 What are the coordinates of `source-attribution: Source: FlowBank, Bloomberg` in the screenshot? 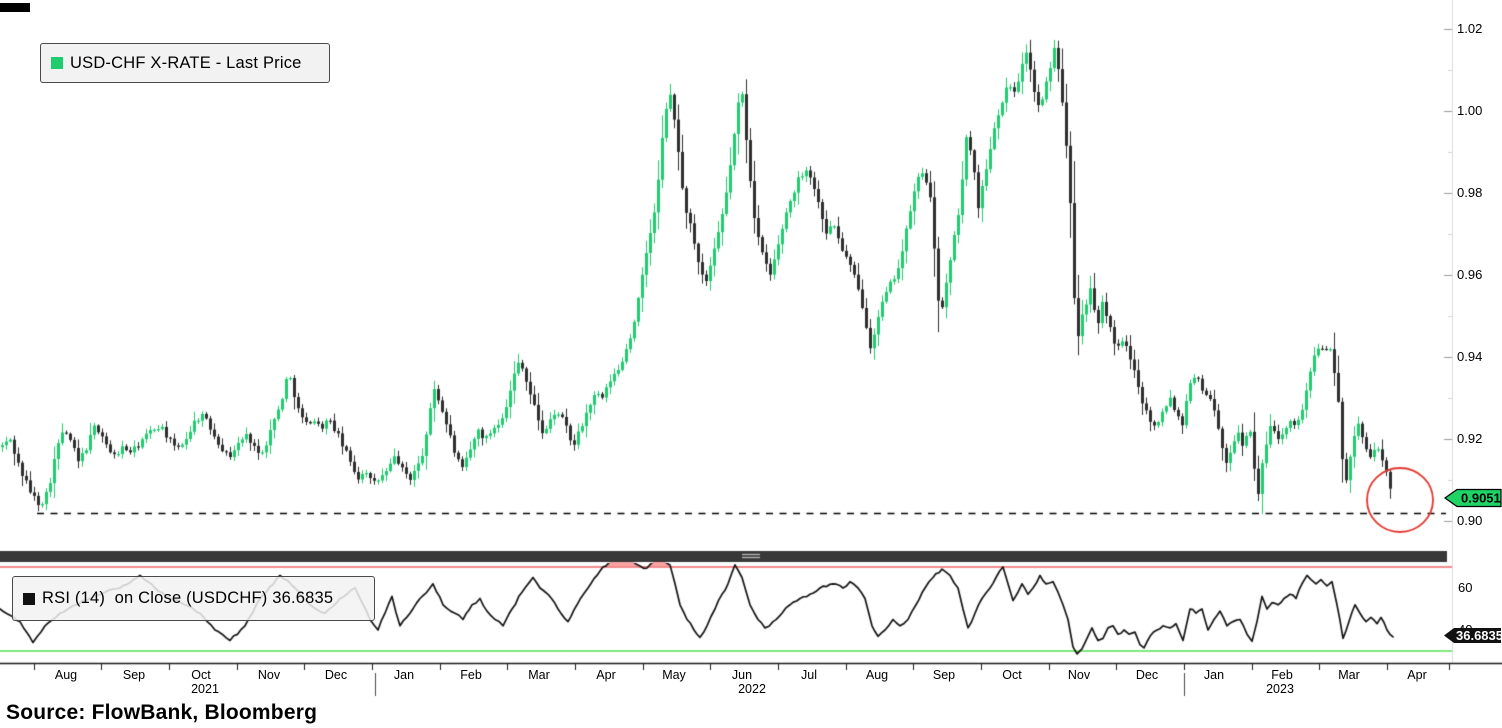 It's located at (162, 712).